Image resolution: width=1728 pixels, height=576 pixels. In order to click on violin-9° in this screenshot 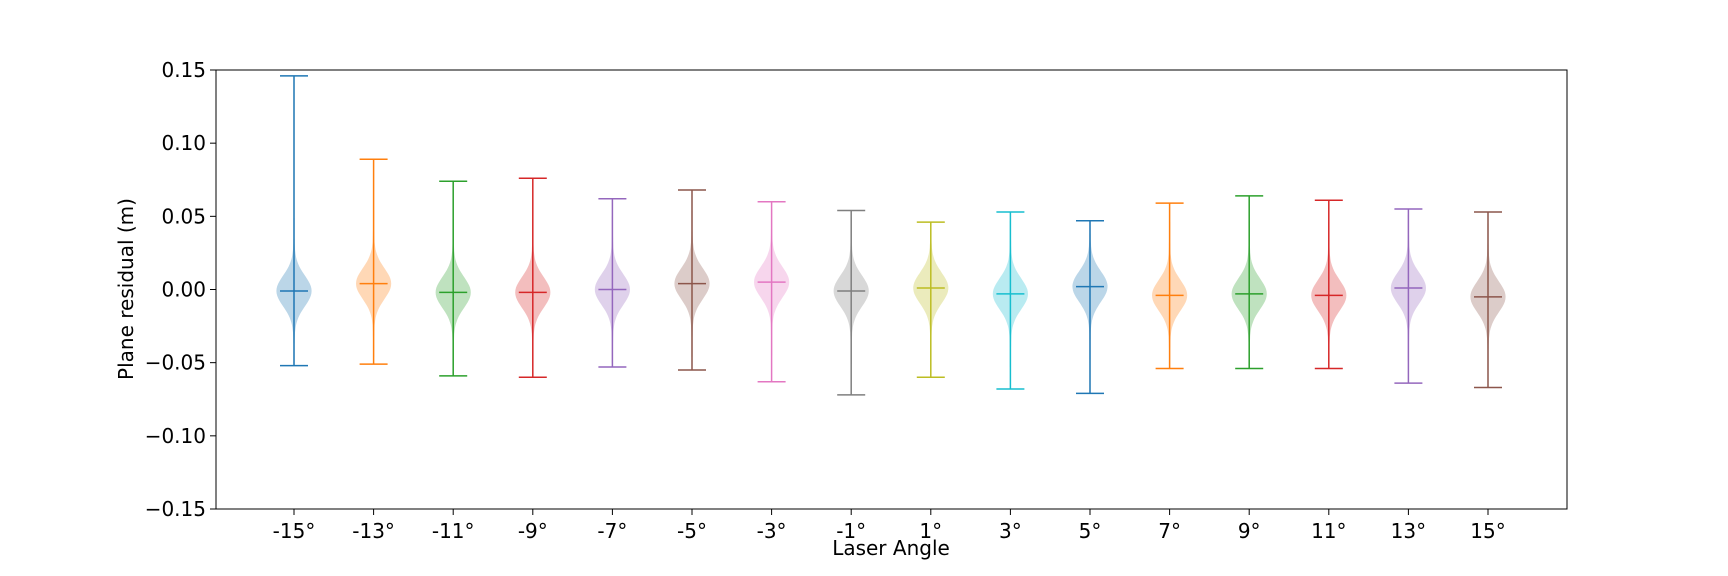, I will do `click(1249, 282)`.